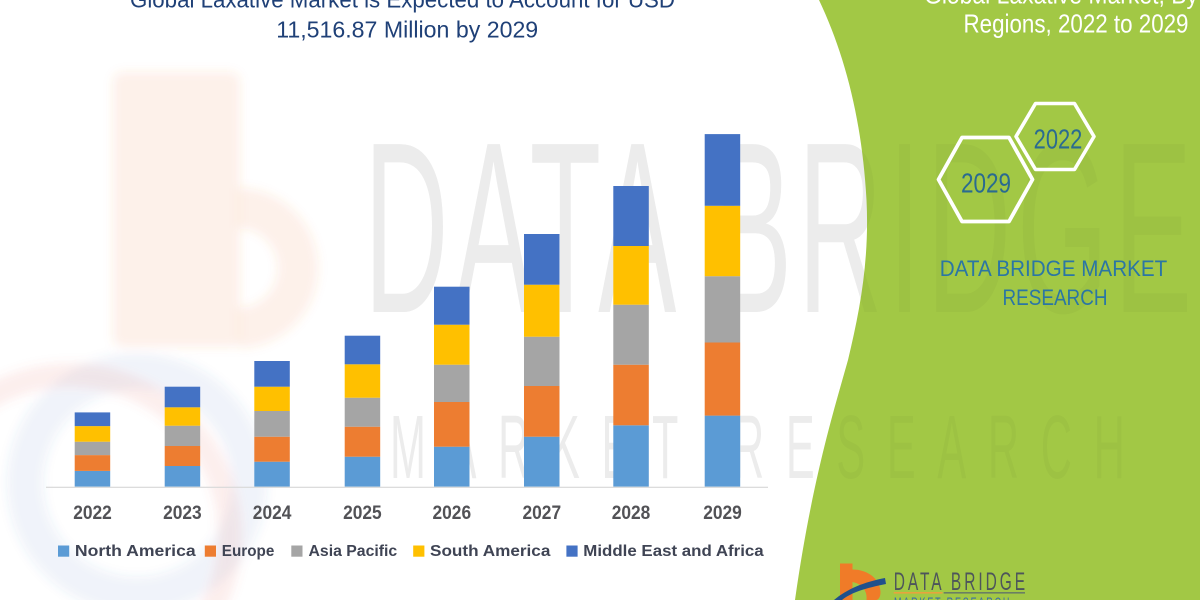 The width and height of the screenshot is (1200, 605). I want to click on svg-text: Global Laxative Market, By, so click(1061, 5).